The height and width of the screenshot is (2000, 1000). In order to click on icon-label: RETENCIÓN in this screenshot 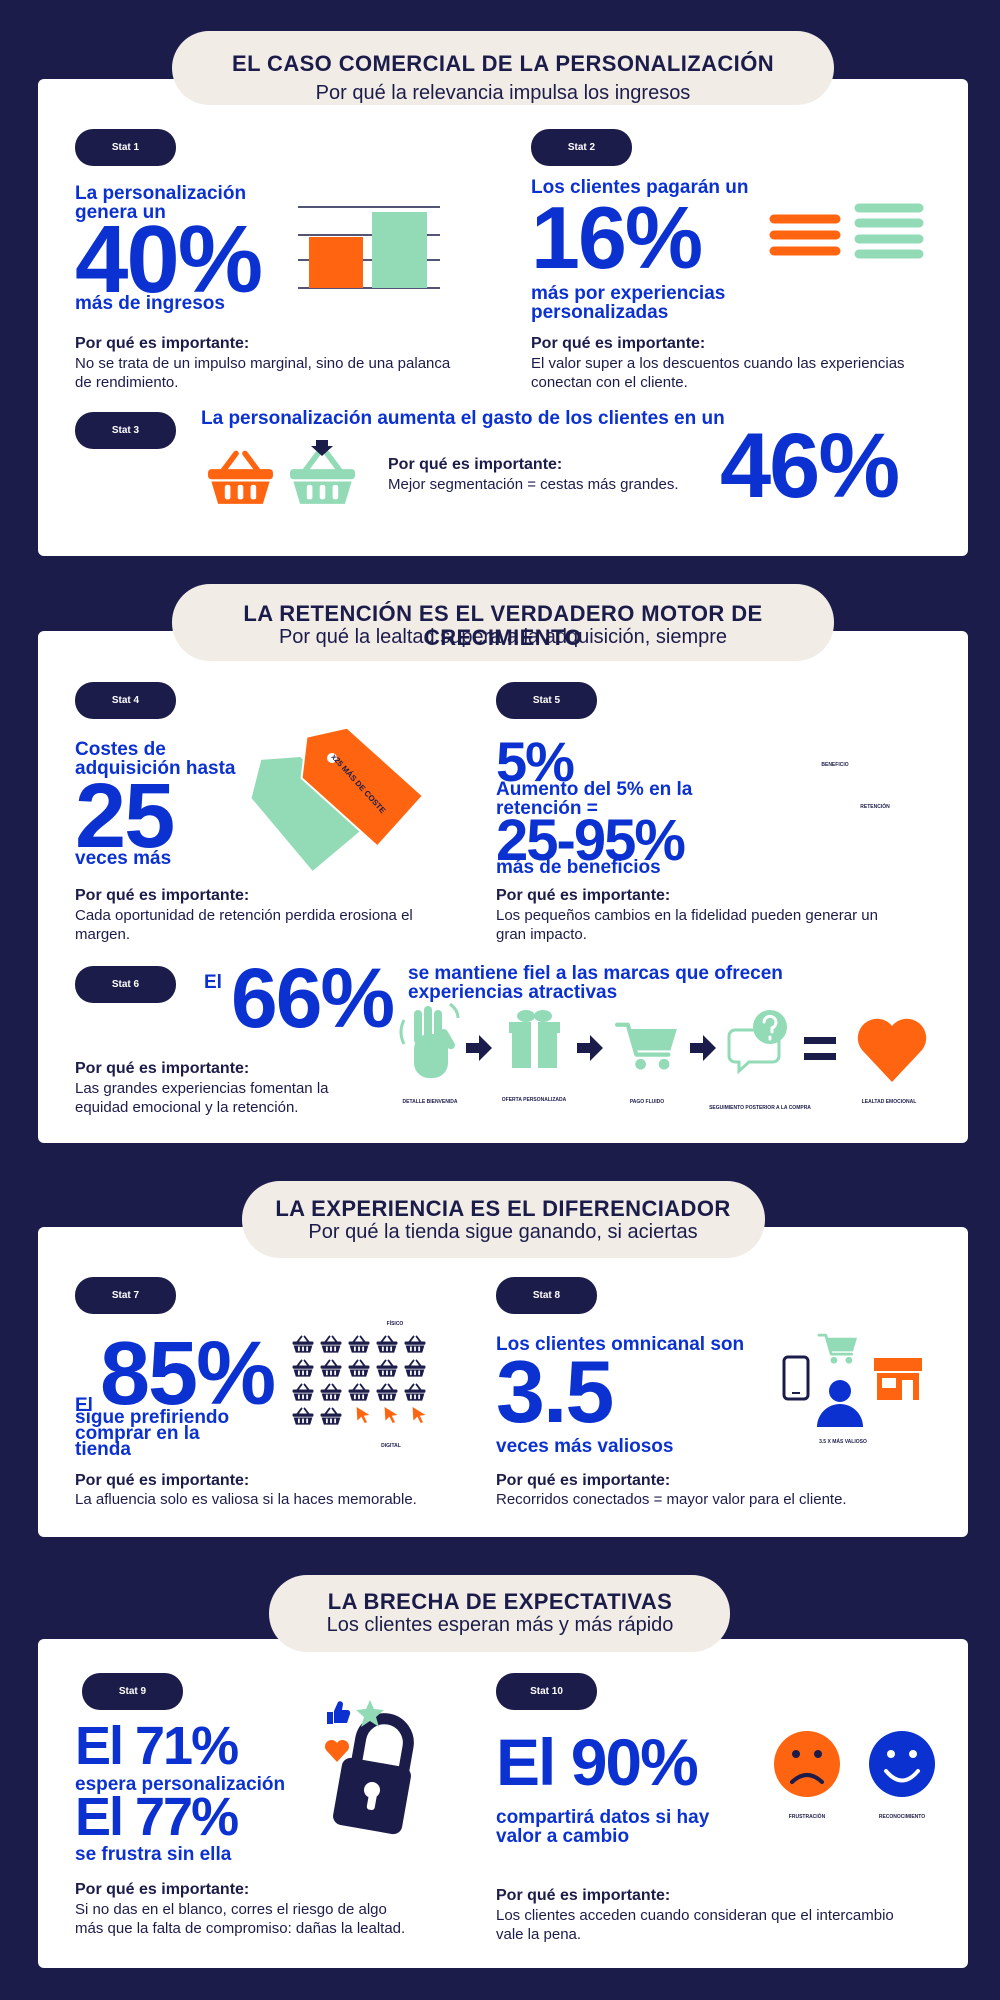, I will do `click(875, 807)`.